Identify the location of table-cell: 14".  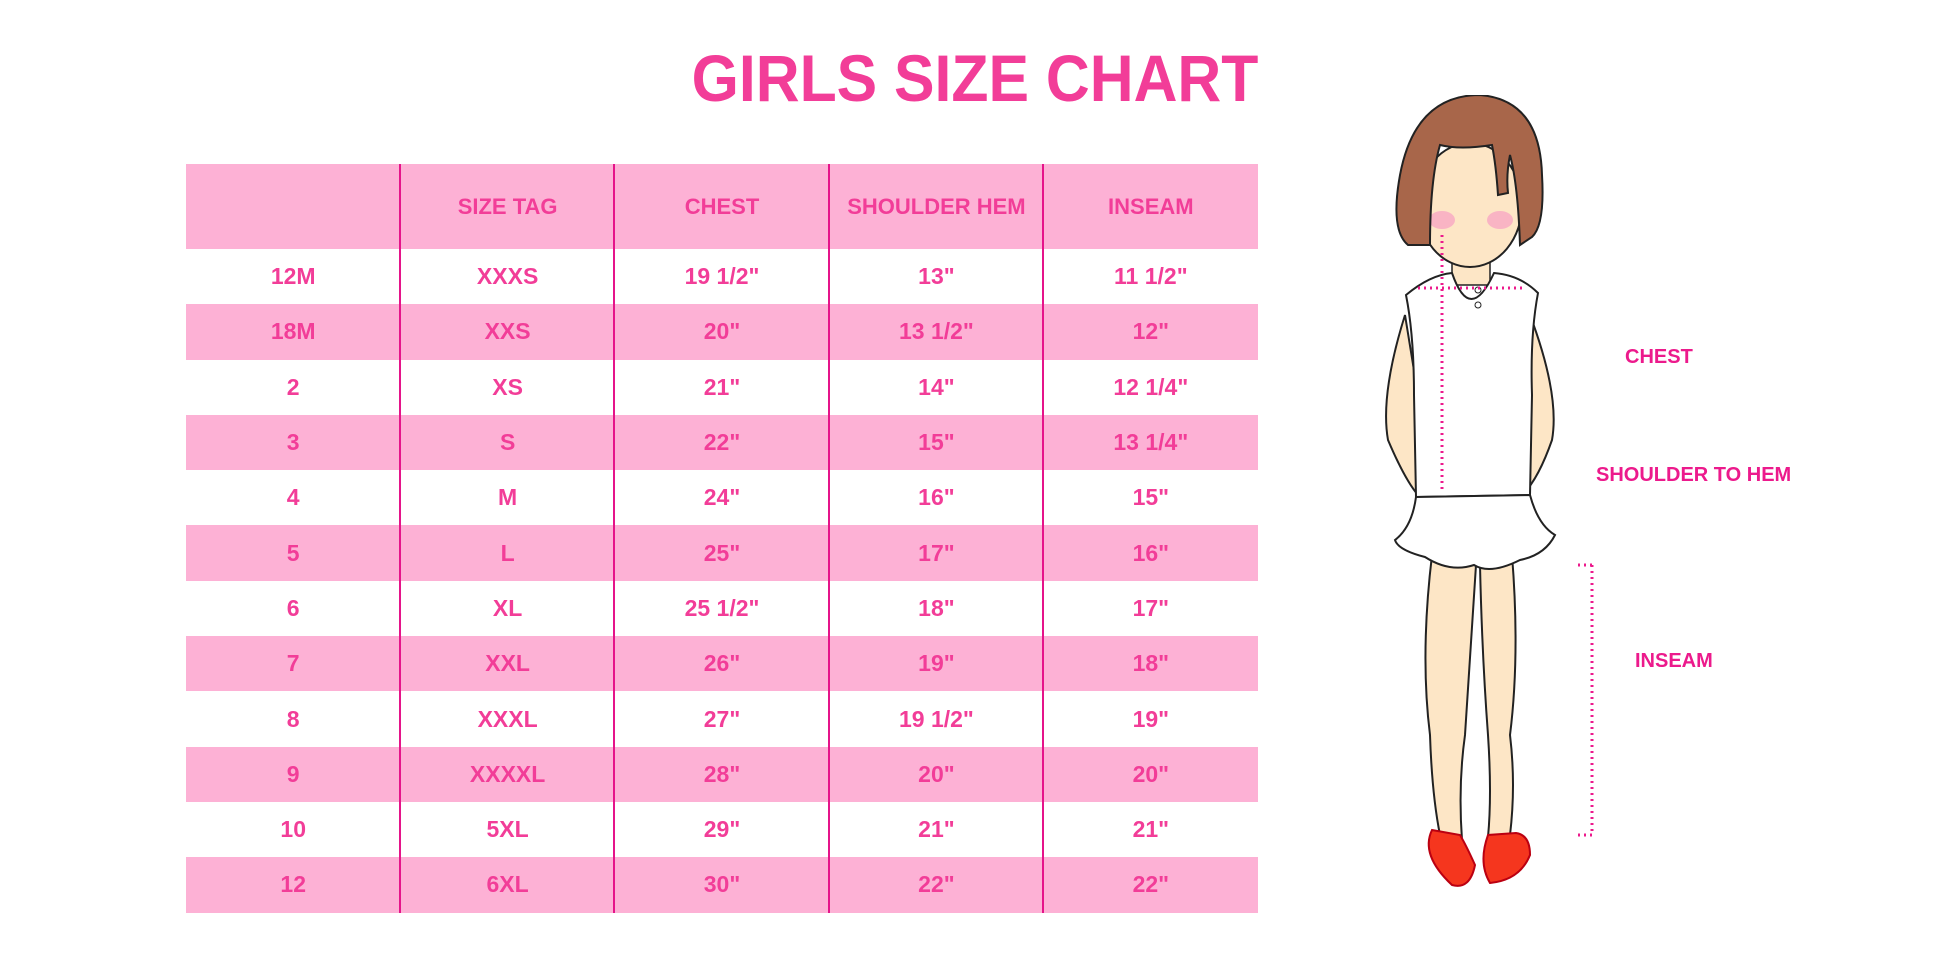
(936, 386).